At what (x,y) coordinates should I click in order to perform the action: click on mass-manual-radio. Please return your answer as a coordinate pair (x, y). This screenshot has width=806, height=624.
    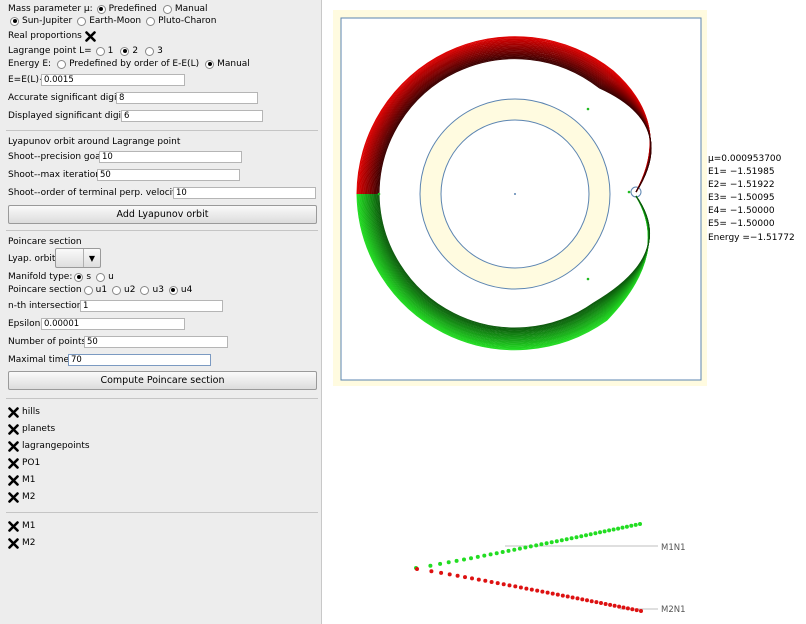
    Looking at the image, I should click on (167, 9).